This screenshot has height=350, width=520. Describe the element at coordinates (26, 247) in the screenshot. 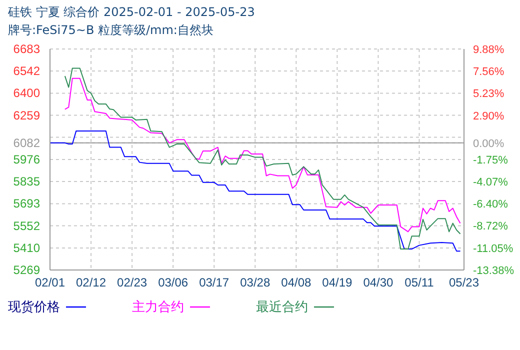

I see `y-tick-label: 5410` at that location.